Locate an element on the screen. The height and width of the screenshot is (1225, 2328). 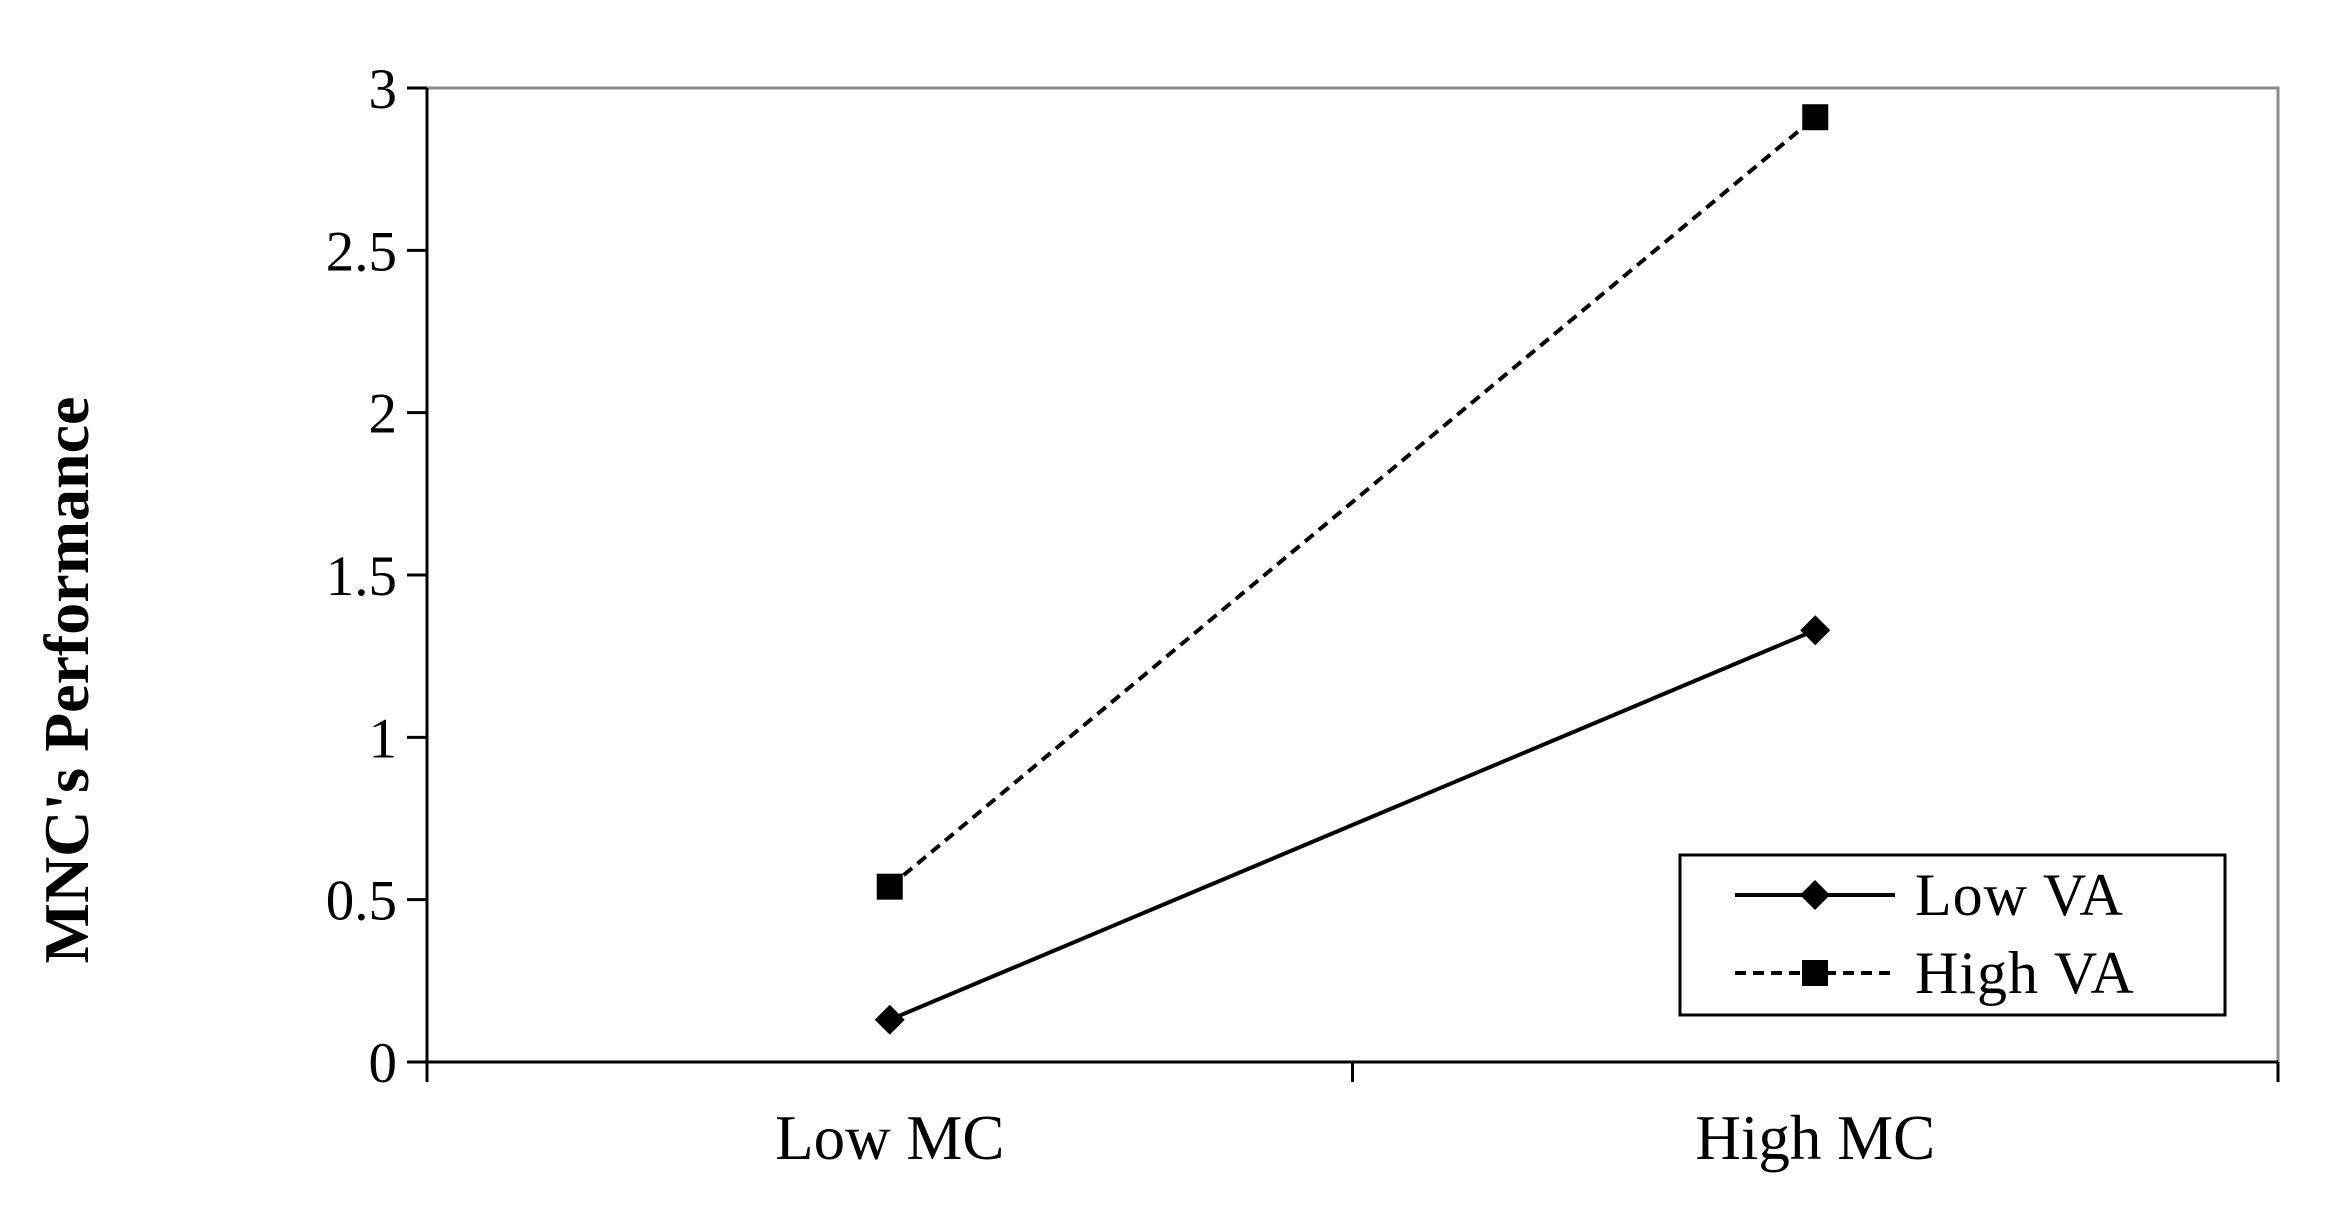
legend: Low VA High VA is located at coordinates (1952, 935).